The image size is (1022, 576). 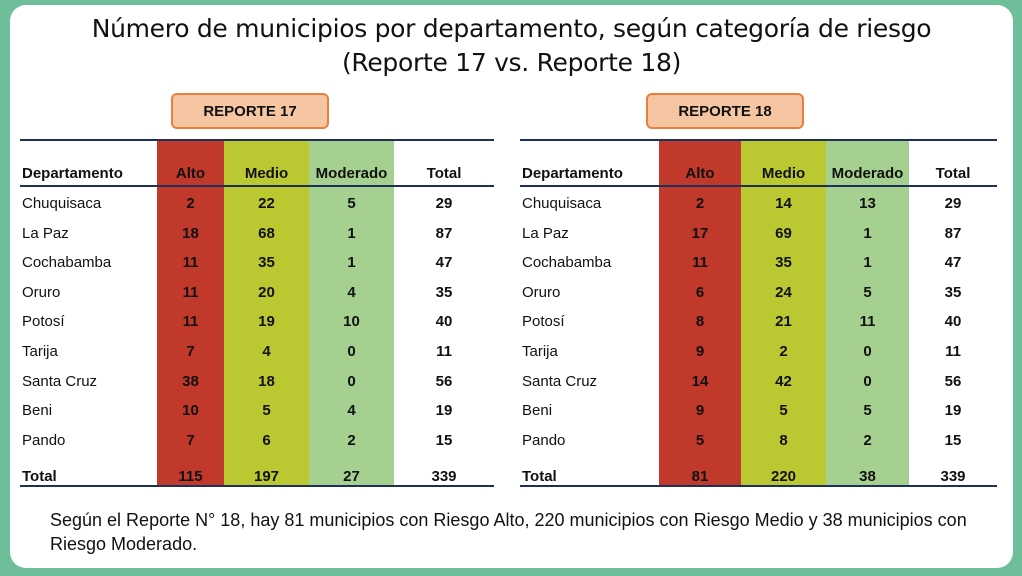 I want to click on table-row: Beni 9 5 5 19, so click(x=758, y=410).